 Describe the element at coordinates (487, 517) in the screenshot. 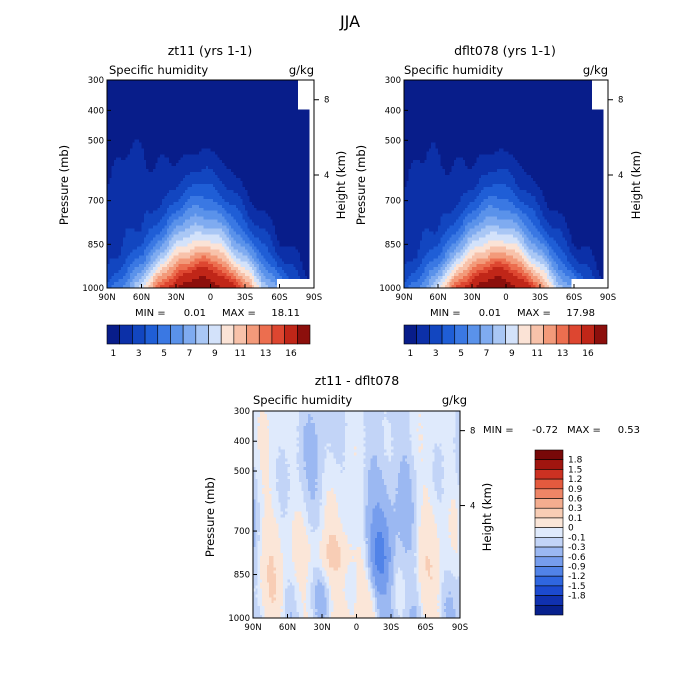

I see `panel-c-y2label: Height (km)` at that location.